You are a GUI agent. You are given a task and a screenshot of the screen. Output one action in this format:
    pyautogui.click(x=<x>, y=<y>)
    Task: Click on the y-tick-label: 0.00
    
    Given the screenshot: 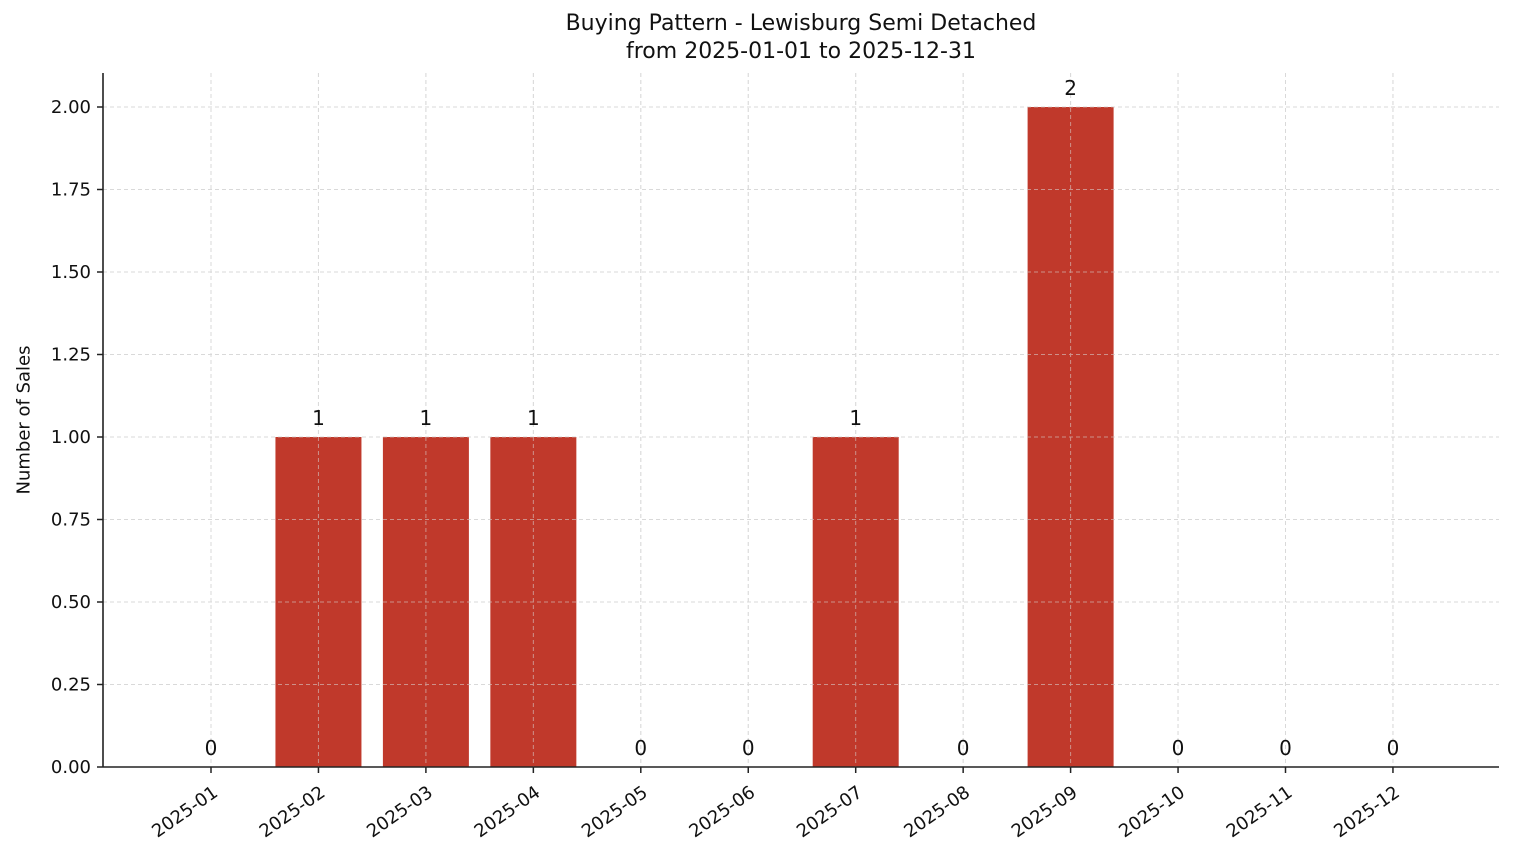 What is the action you would take?
    pyautogui.click(x=71, y=767)
    